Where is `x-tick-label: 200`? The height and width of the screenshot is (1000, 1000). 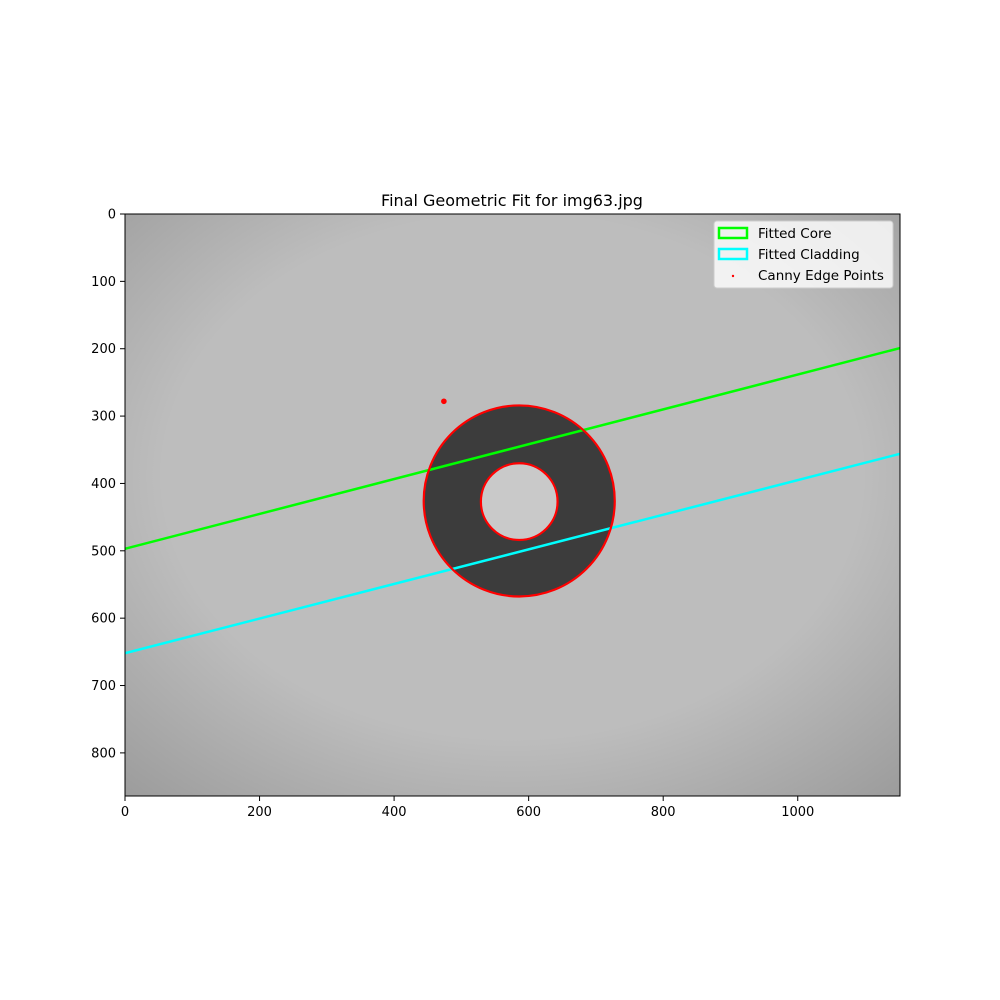 x-tick-label: 200 is located at coordinates (259, 812).